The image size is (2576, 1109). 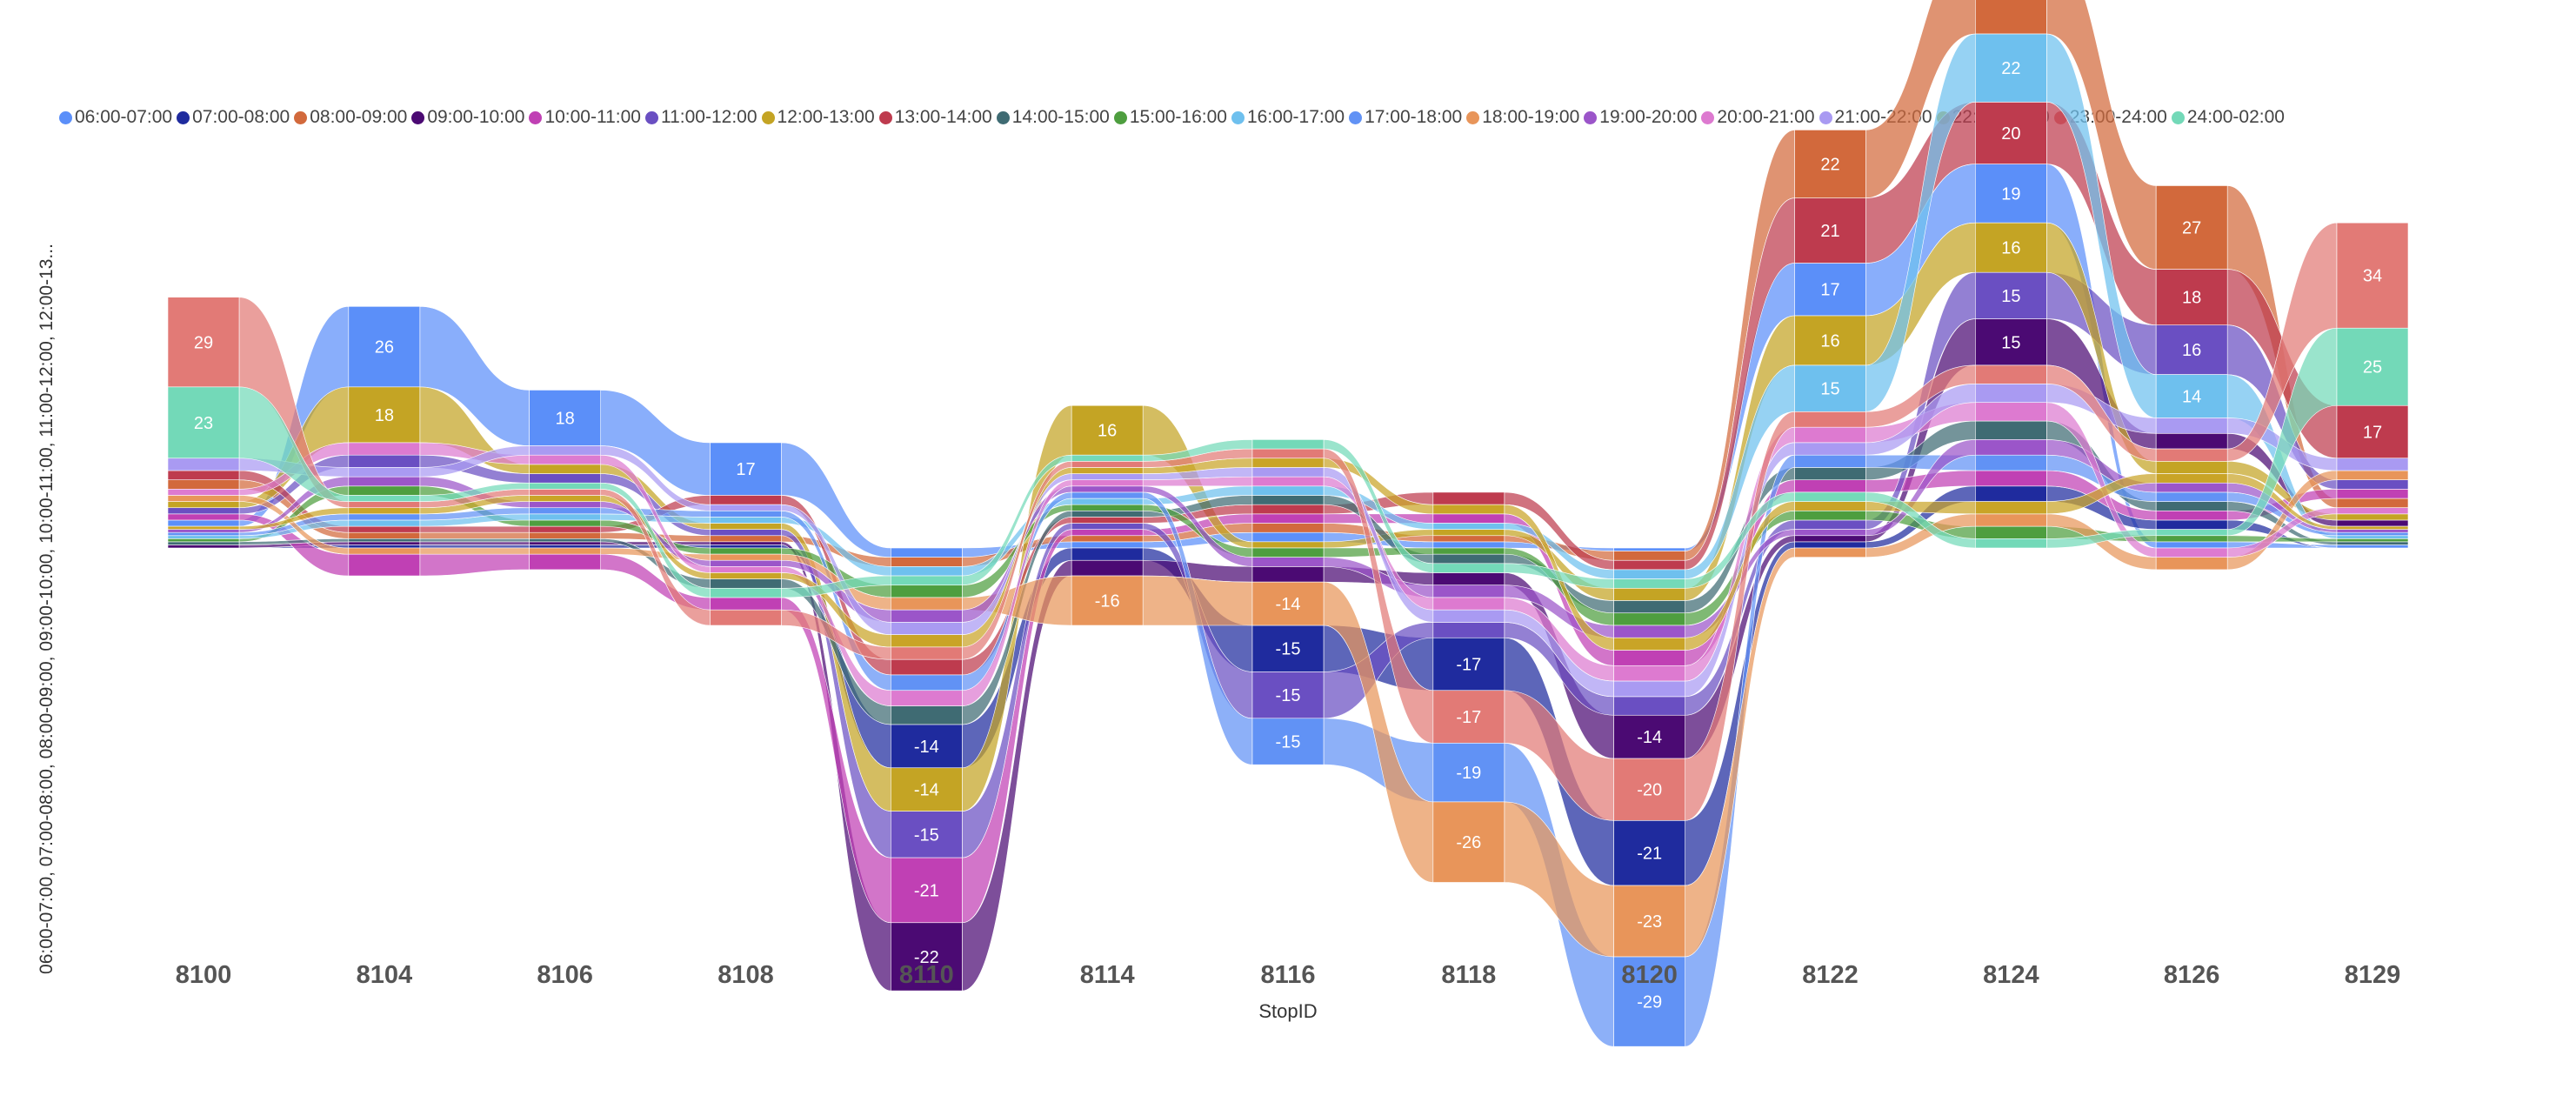 I want to click on bar-8116-20:00-21:00, so click(x=1288, y=481).